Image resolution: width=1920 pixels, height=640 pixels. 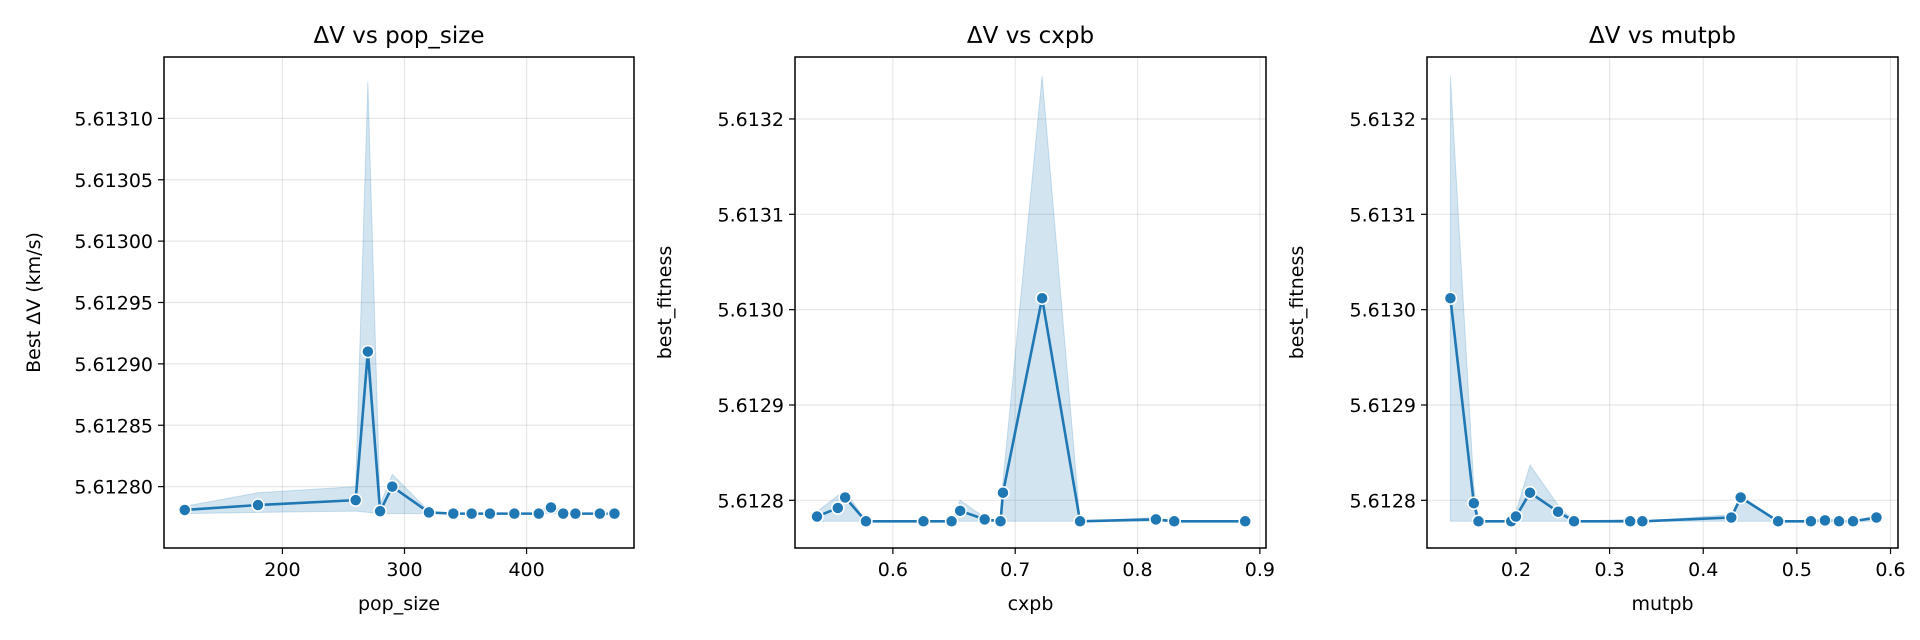 I want to click on x-axis-label: pop_size, so click(x=399, y=604).